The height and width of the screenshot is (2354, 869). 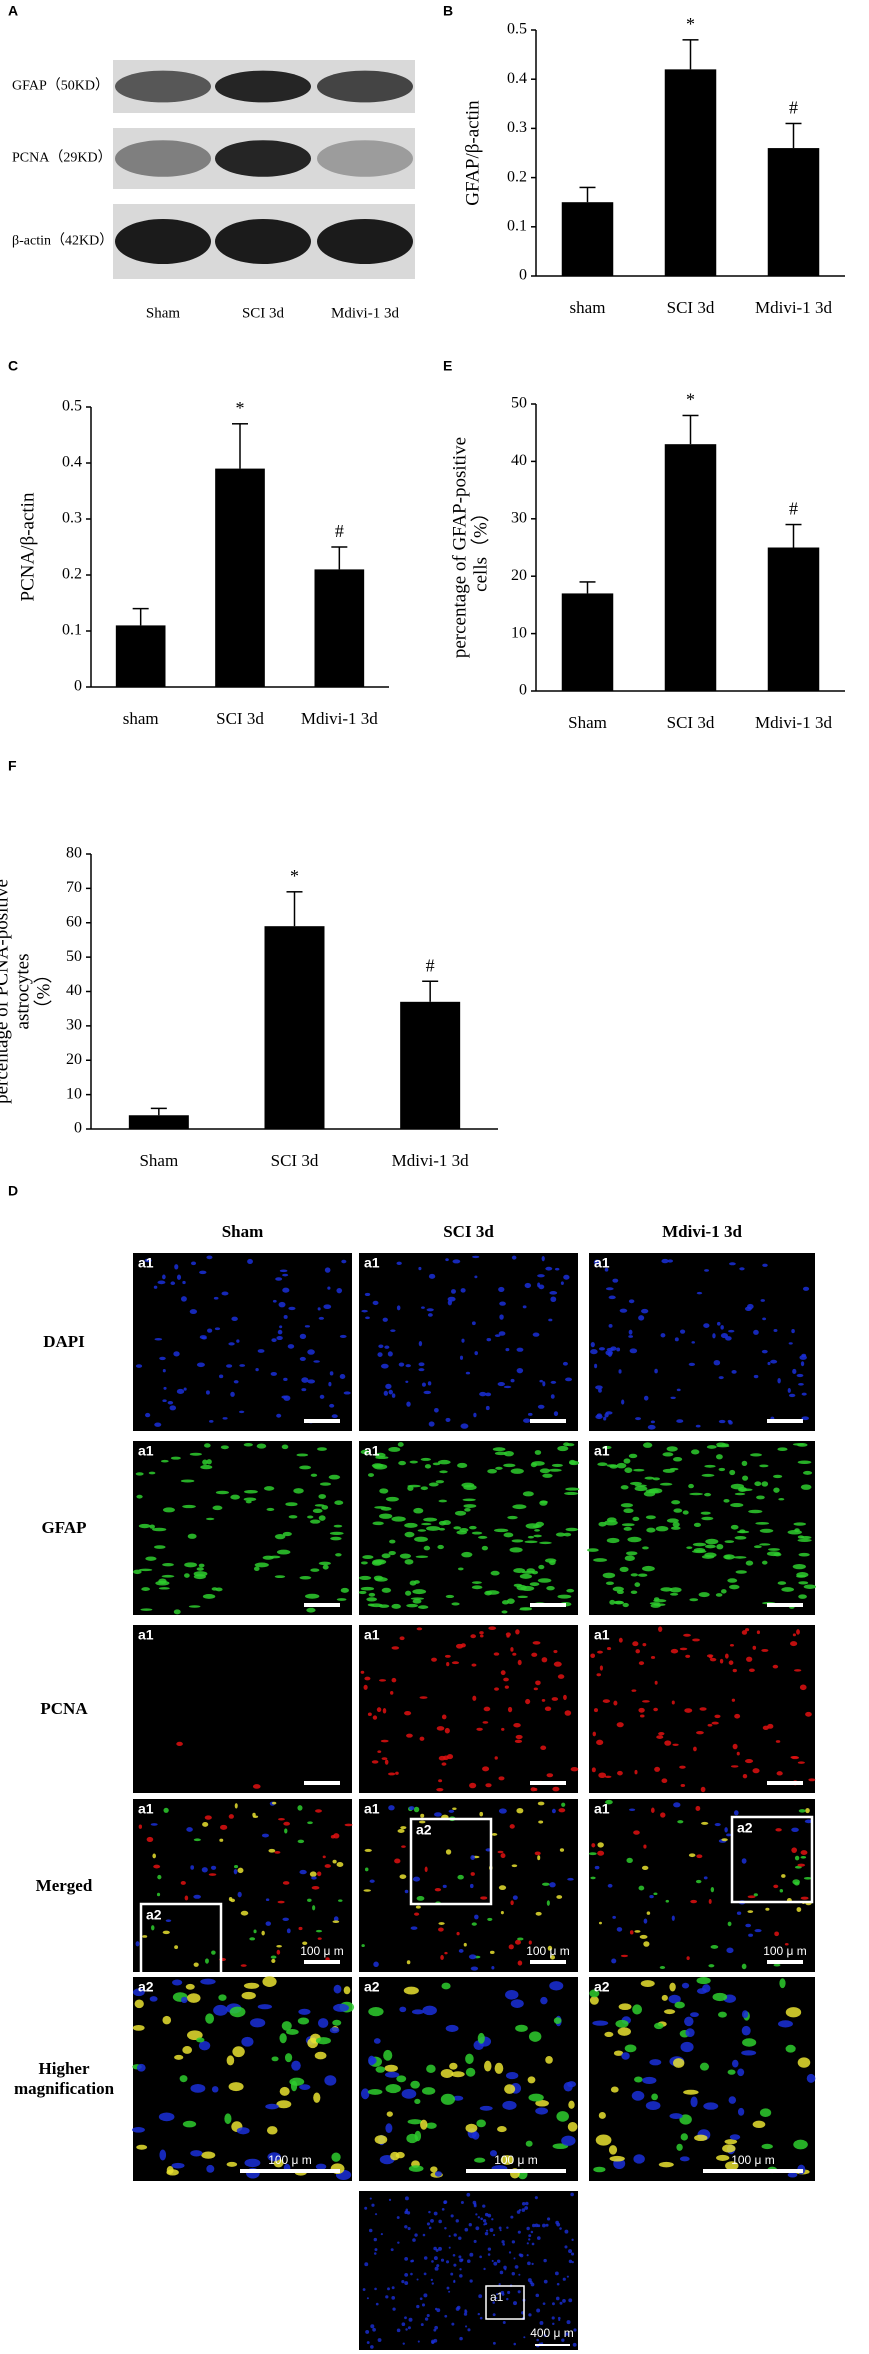 I want to click on bar, so click(x=587, y=642).